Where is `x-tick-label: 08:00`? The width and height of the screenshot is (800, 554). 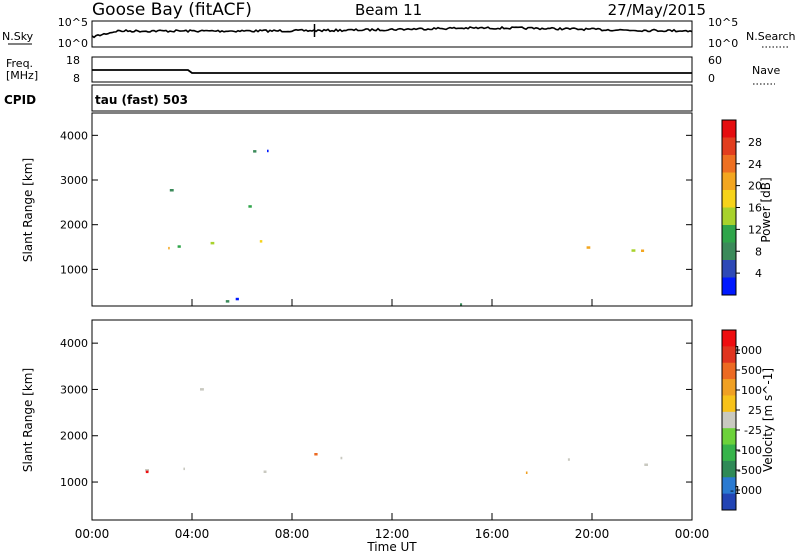 x-tick-label: 08:00 is located at coordinates (292, 534).